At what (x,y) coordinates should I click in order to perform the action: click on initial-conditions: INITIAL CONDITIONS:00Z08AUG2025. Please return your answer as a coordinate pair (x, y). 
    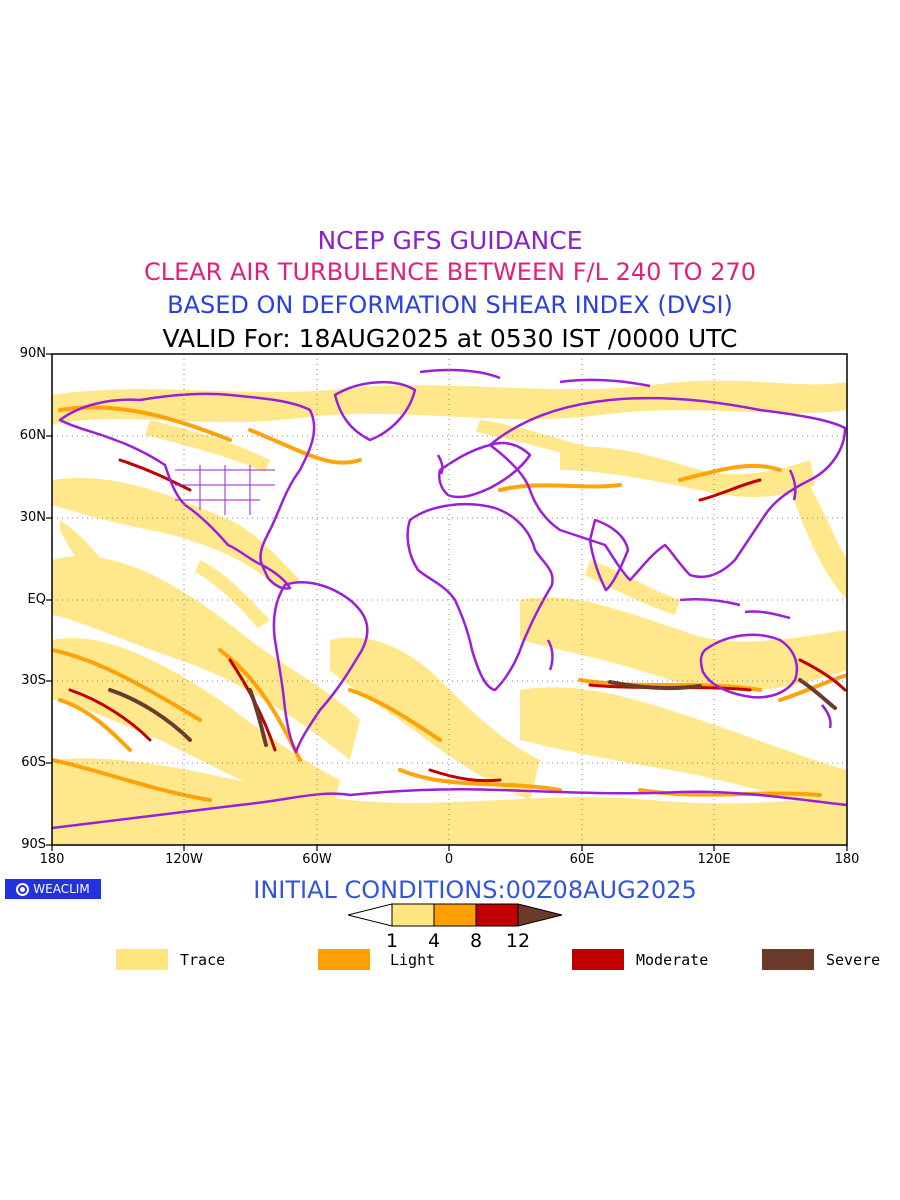
    Looking at the image, I should click on (475, 890).